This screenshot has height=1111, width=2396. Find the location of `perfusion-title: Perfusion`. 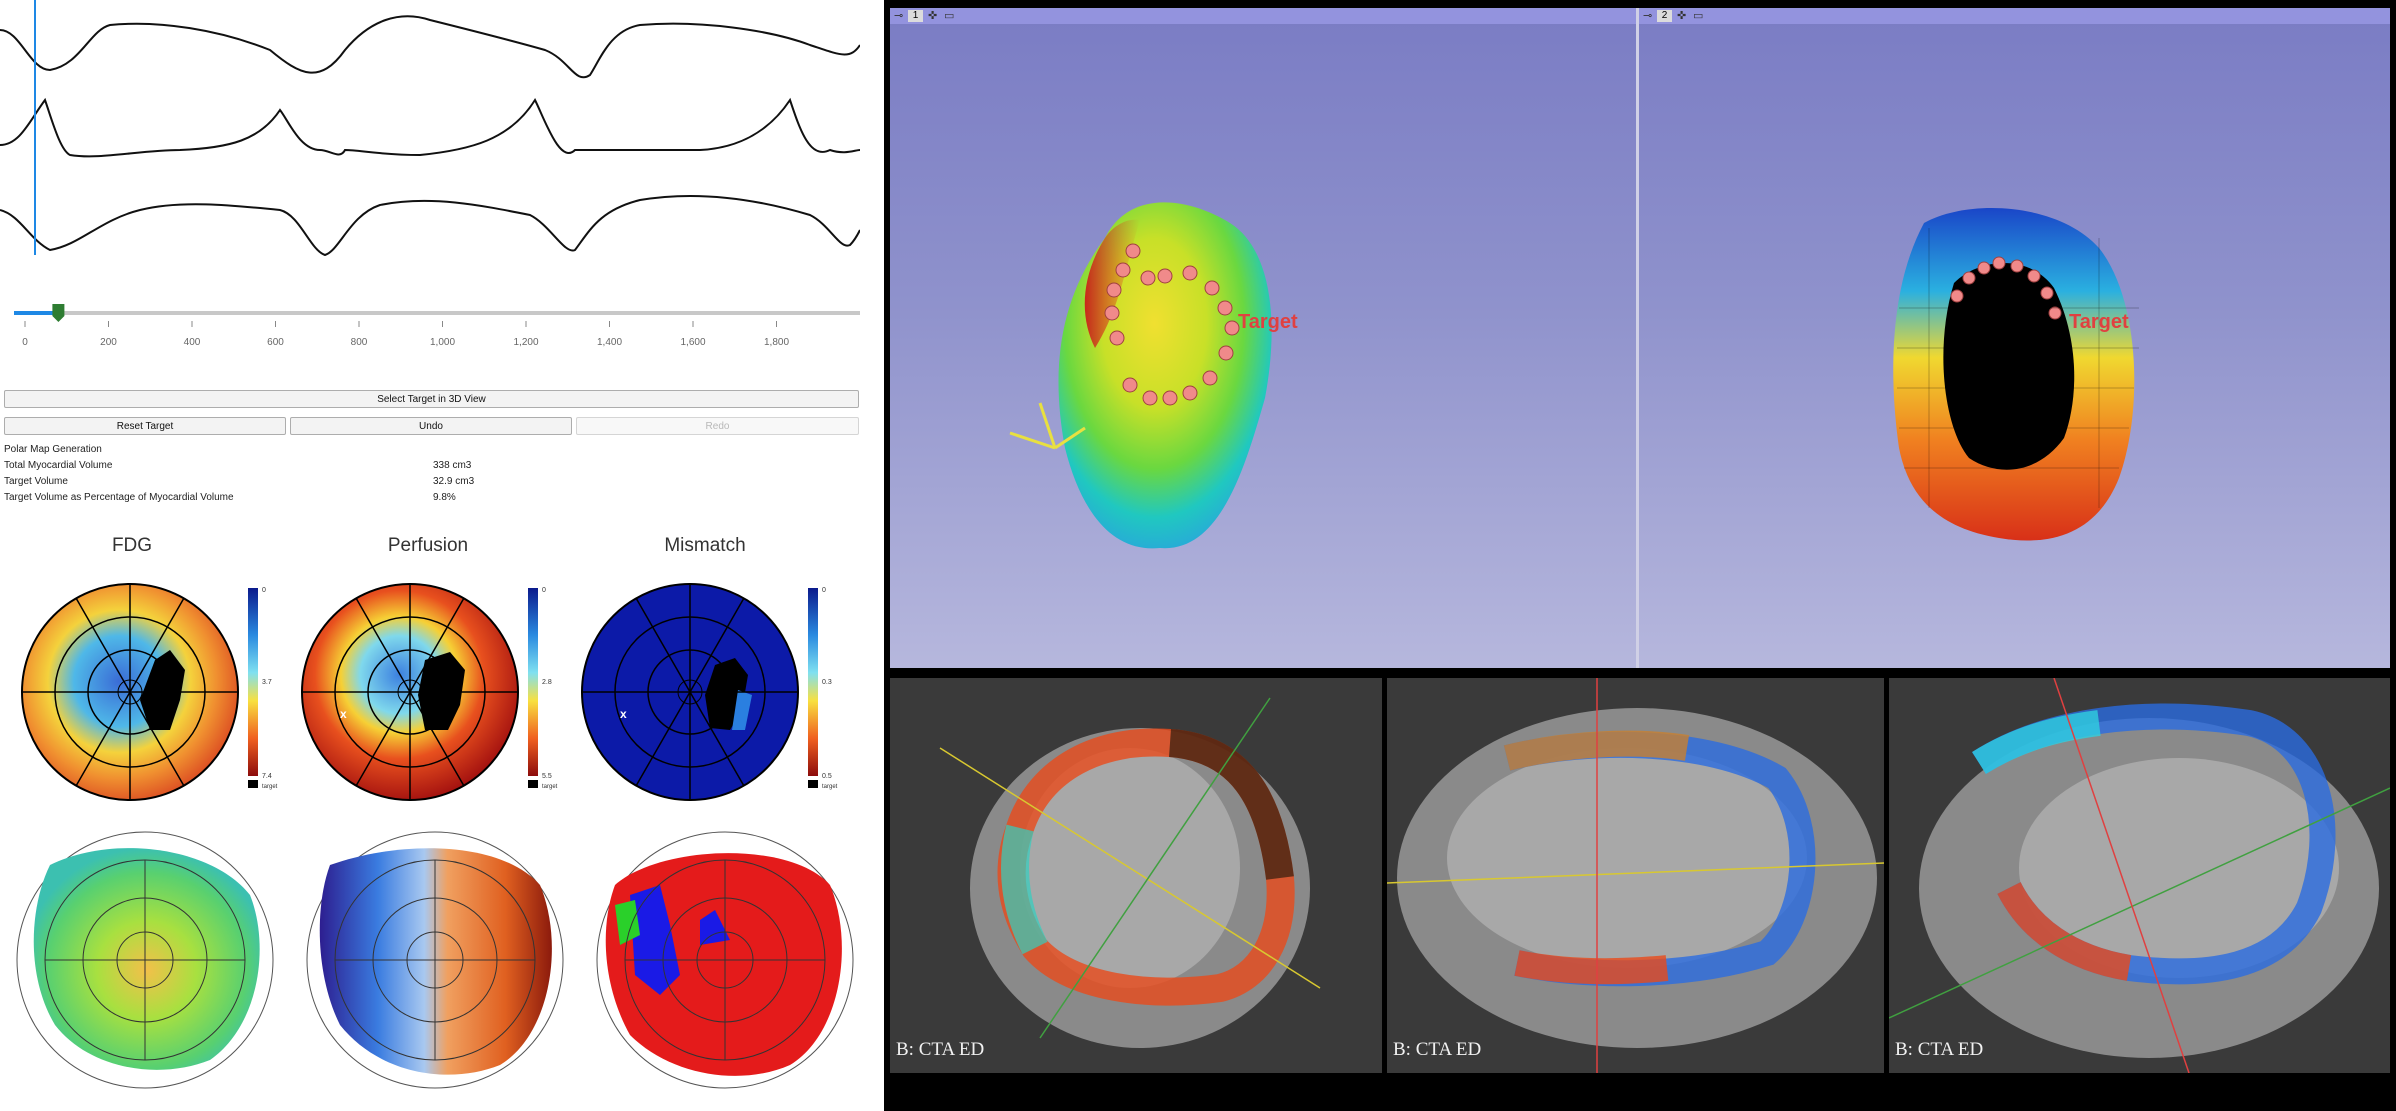

perfusion-title: Perfusion is located at coordinates (428, 545).